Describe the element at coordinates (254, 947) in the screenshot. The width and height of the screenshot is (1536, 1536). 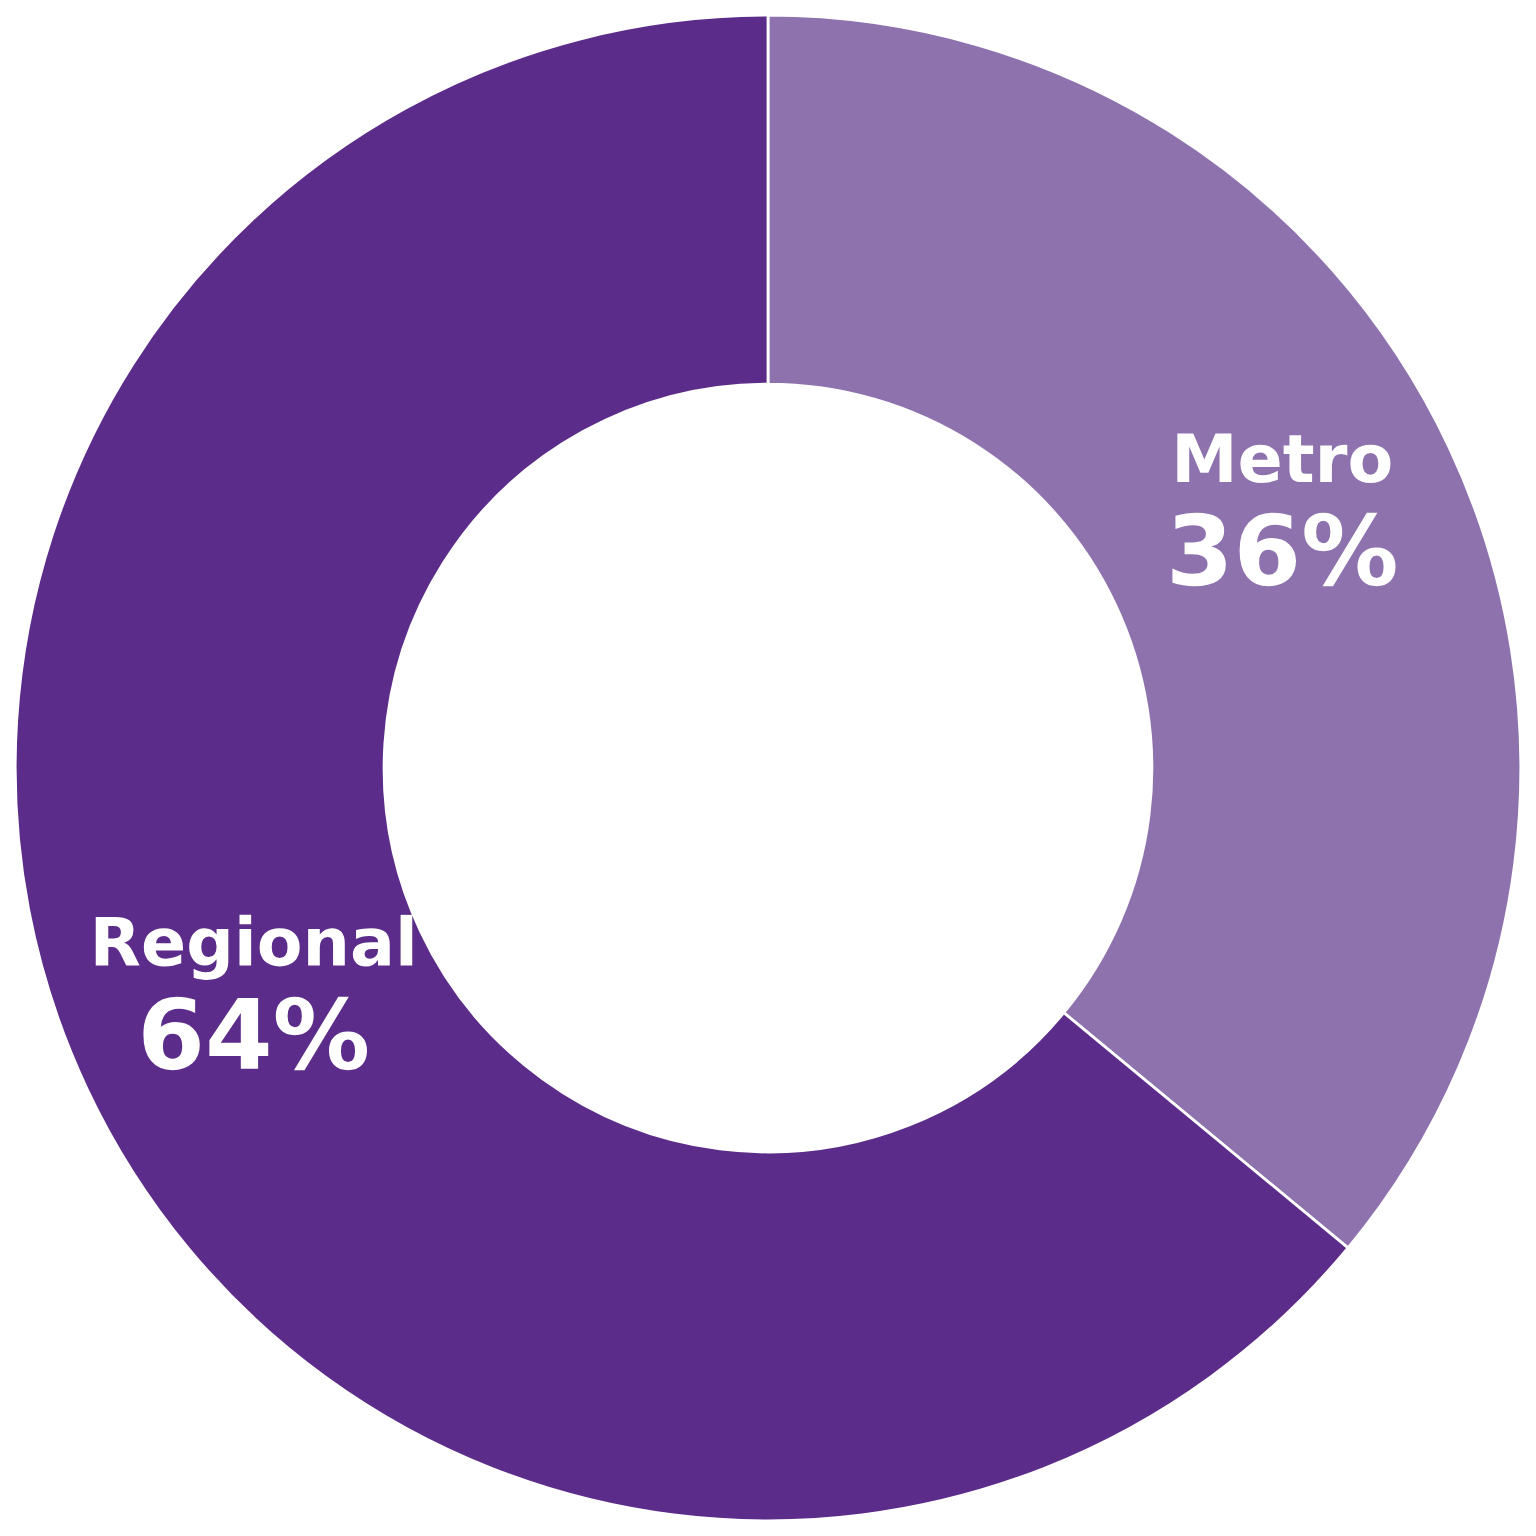
I see `slice-label: Regional` at that location.